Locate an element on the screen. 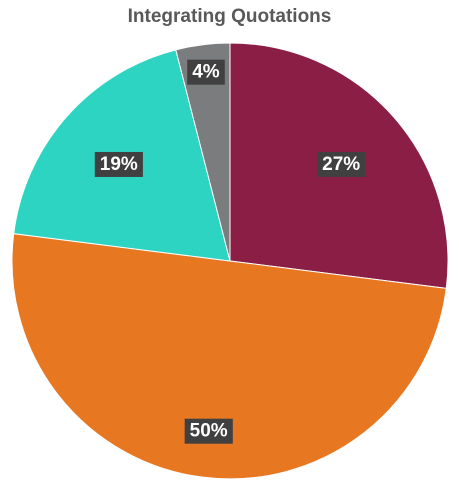 This screenshot has width=459, height=495. data-label-4: 4% is located at coordinates (206, 72).